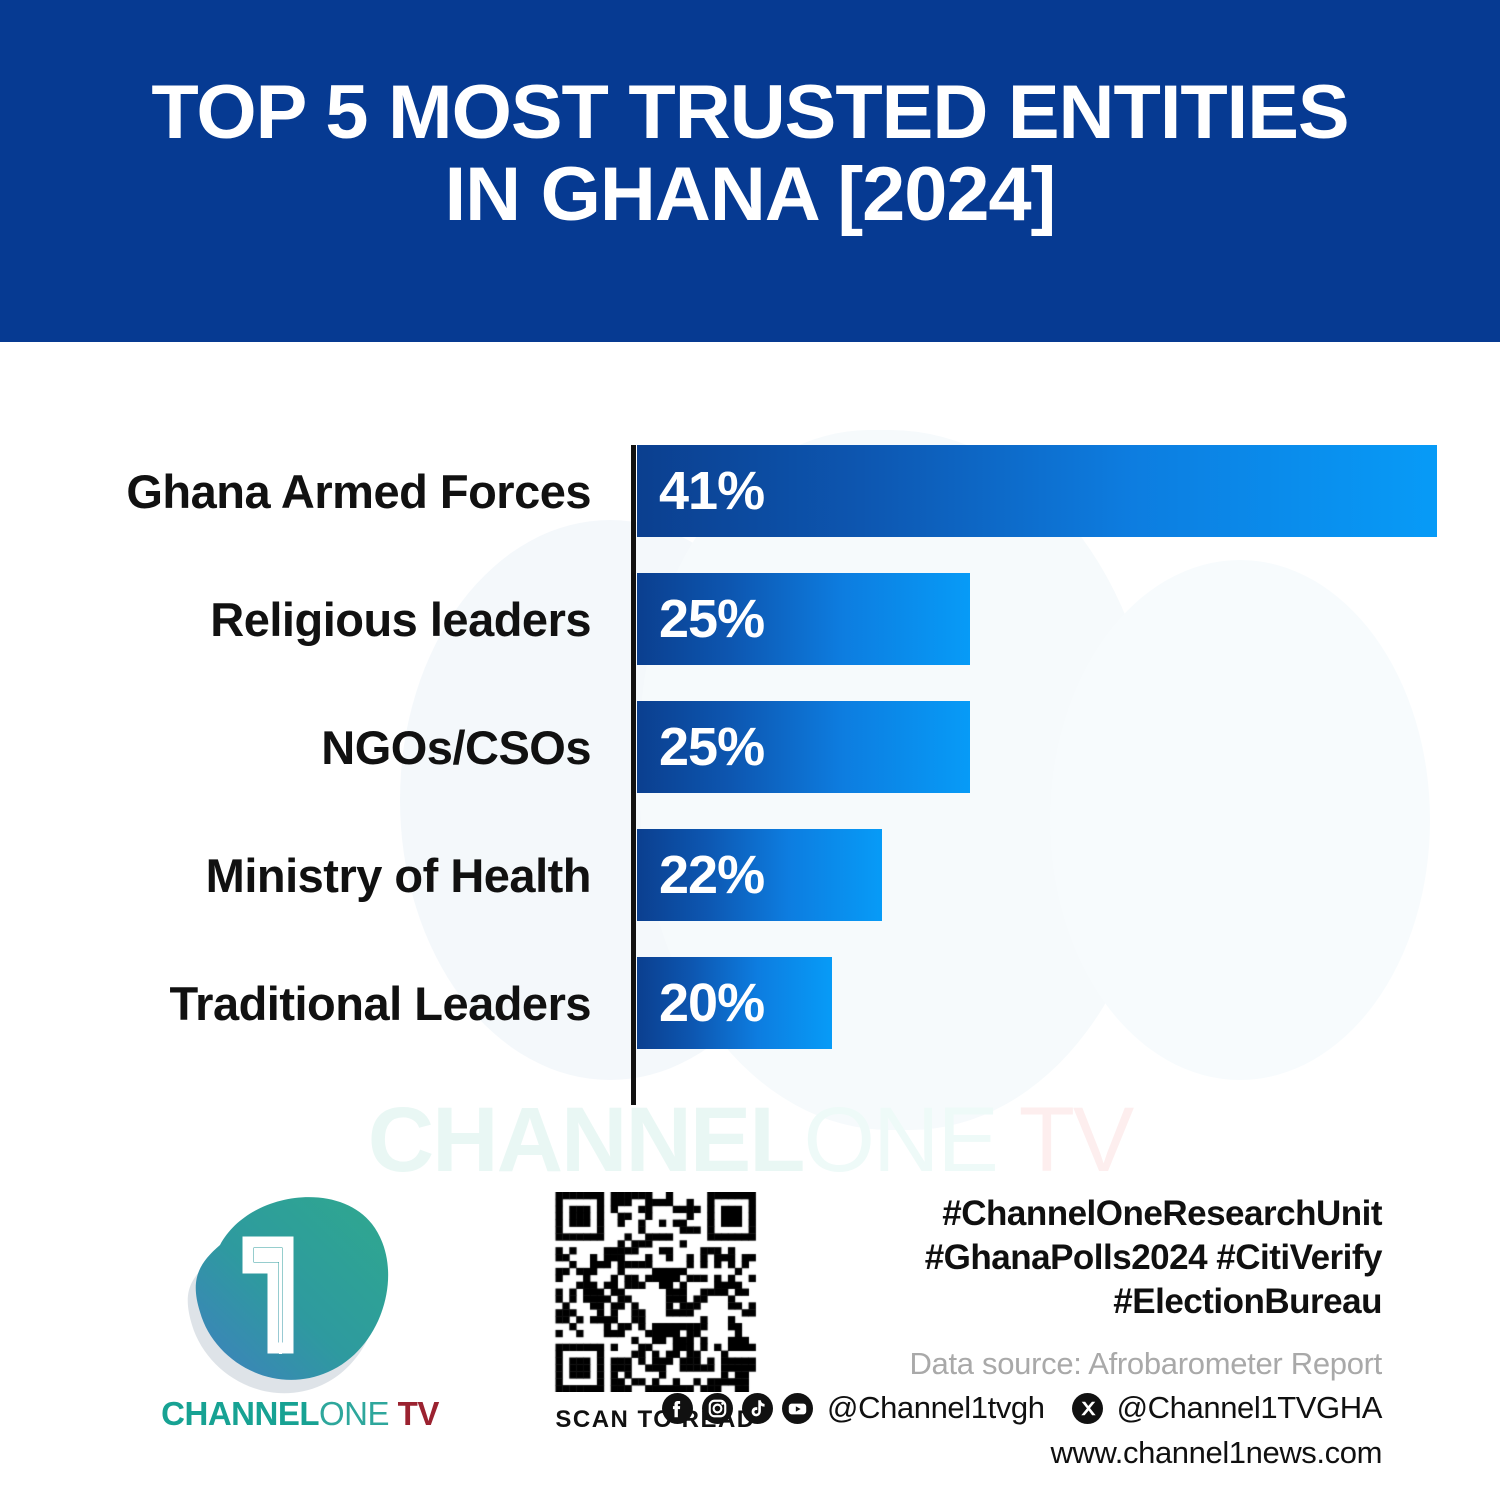 The width and height of the screenshot is (1500, 1500). What do you see at coordinates (718, 1408) in the screenshot?
I see `instagram-icon` at bounding box center [718, 1408].